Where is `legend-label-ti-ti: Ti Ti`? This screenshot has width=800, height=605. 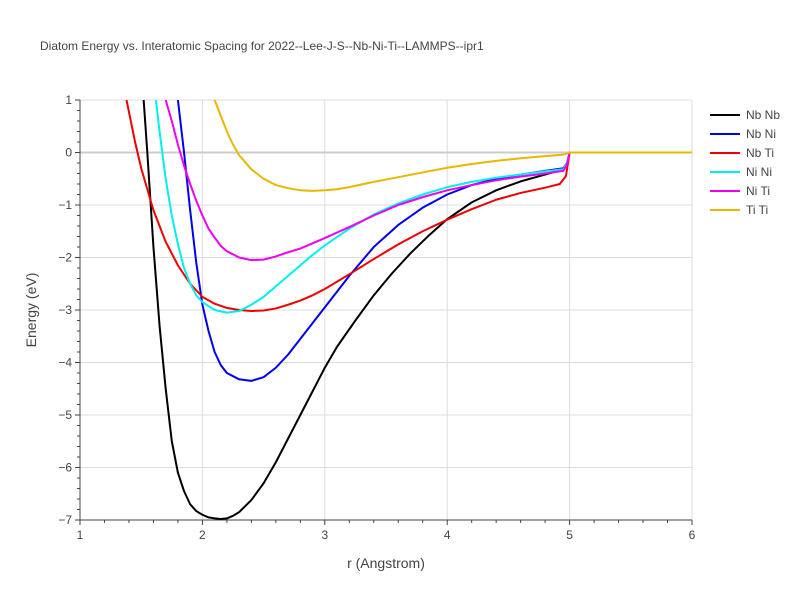 legend-label-ti-ti: Ti Ti is located at coordinates (757, 210).